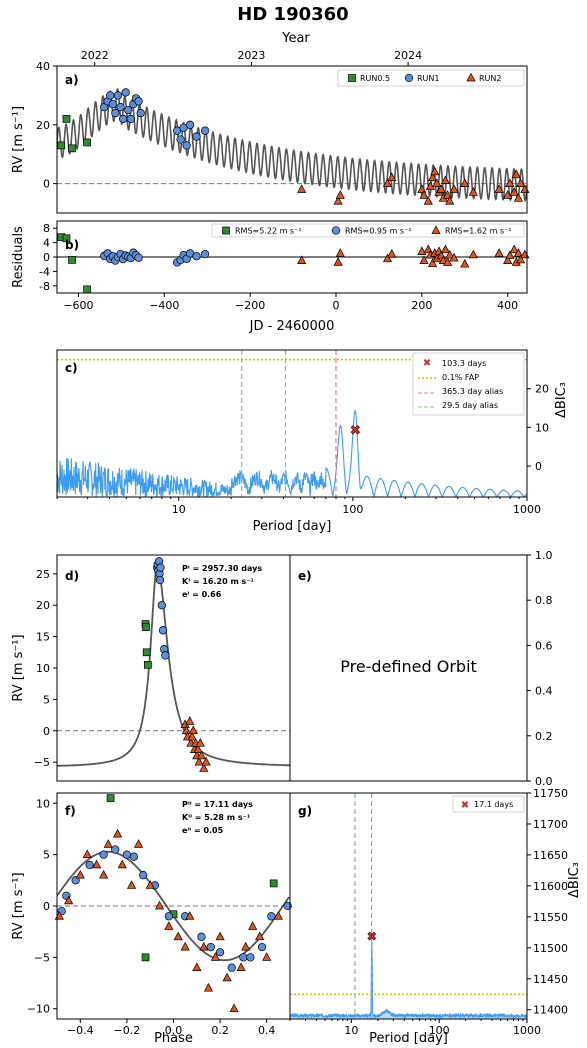 This screenshot has height=1048, width=587. What do you see at coordinates (527, 1030) in the screenshot?
I see `x-tick-label: 1000` at bounding box center [527, 1030].